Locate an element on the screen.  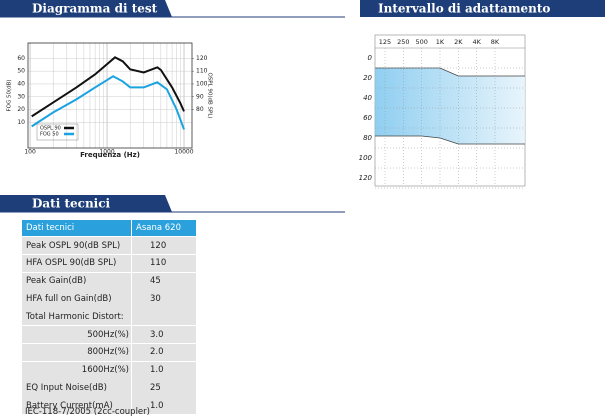
plot-frame is located at coordinates (110, 95).